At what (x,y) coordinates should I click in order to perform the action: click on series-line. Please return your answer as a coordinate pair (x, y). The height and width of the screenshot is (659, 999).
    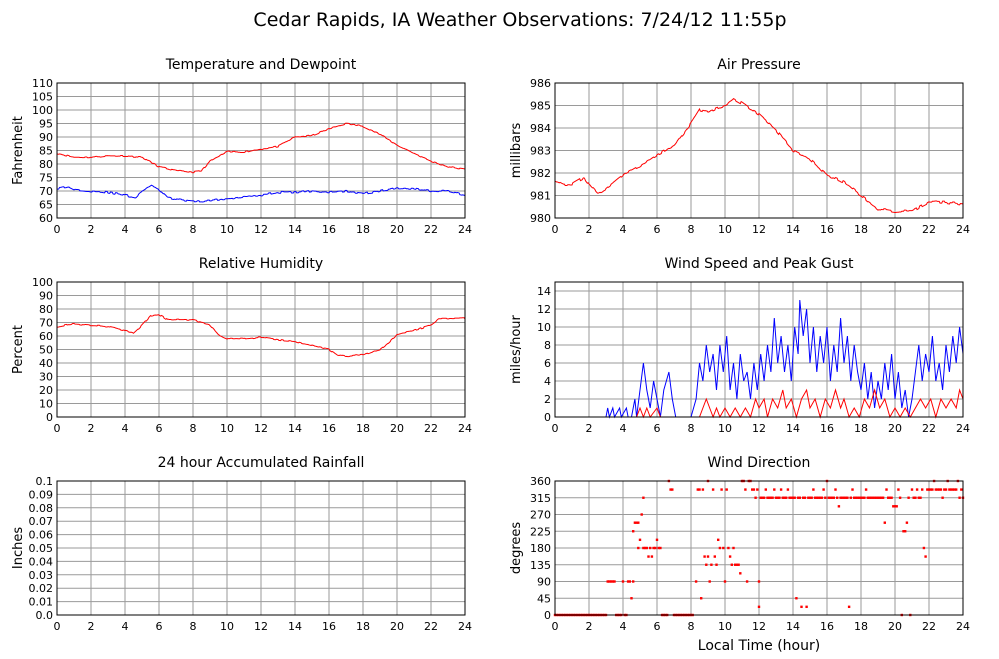
    Looking at the image, I should click on (261, 148).